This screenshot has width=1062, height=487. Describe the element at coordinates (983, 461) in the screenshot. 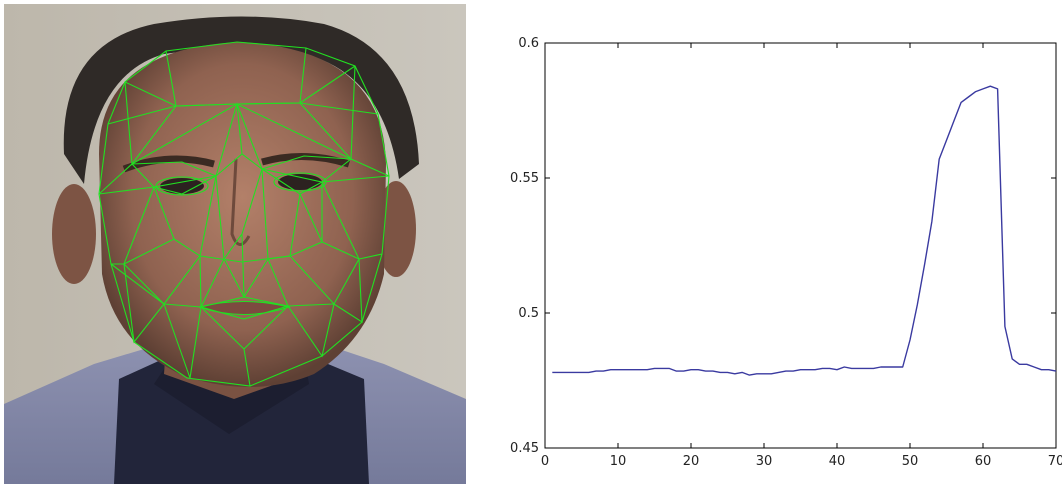

I see `x-tick-label: 60` at that location.